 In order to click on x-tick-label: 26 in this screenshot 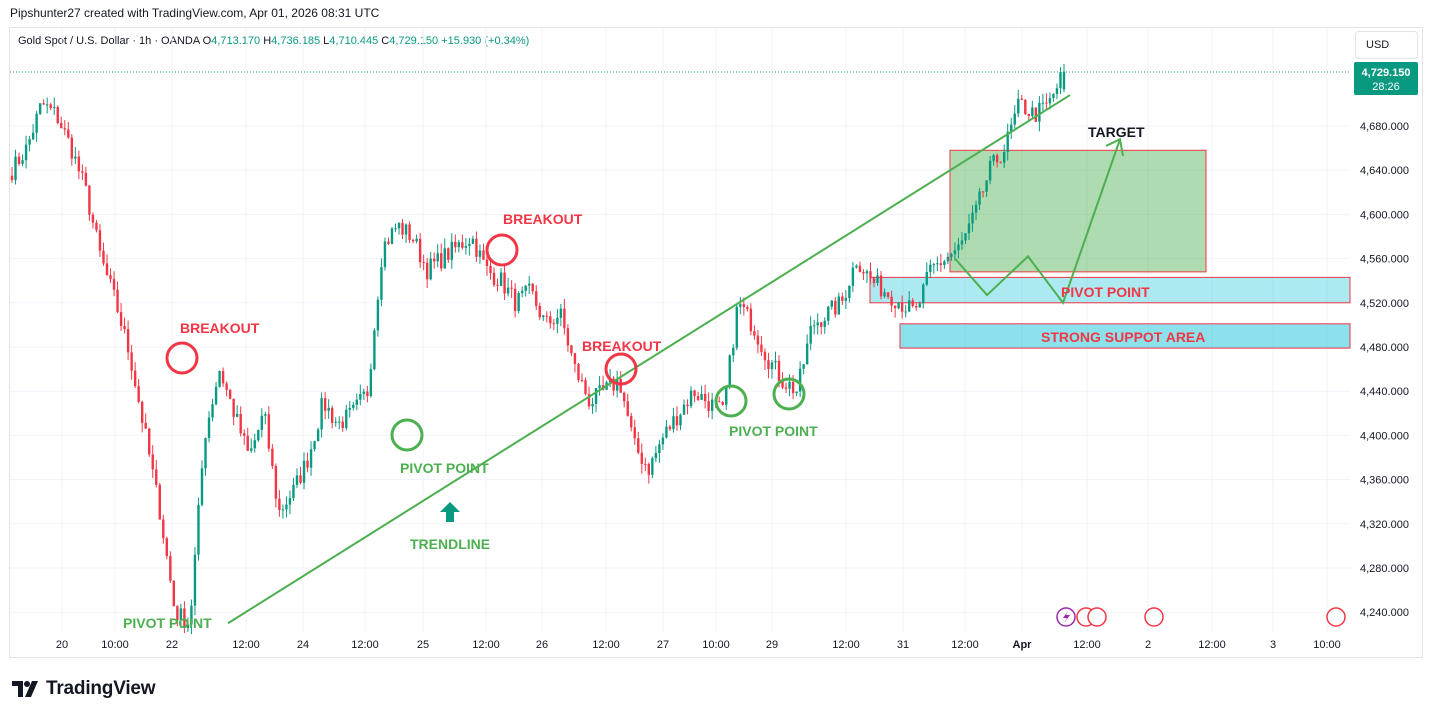, I will do `click(542, 645)`.